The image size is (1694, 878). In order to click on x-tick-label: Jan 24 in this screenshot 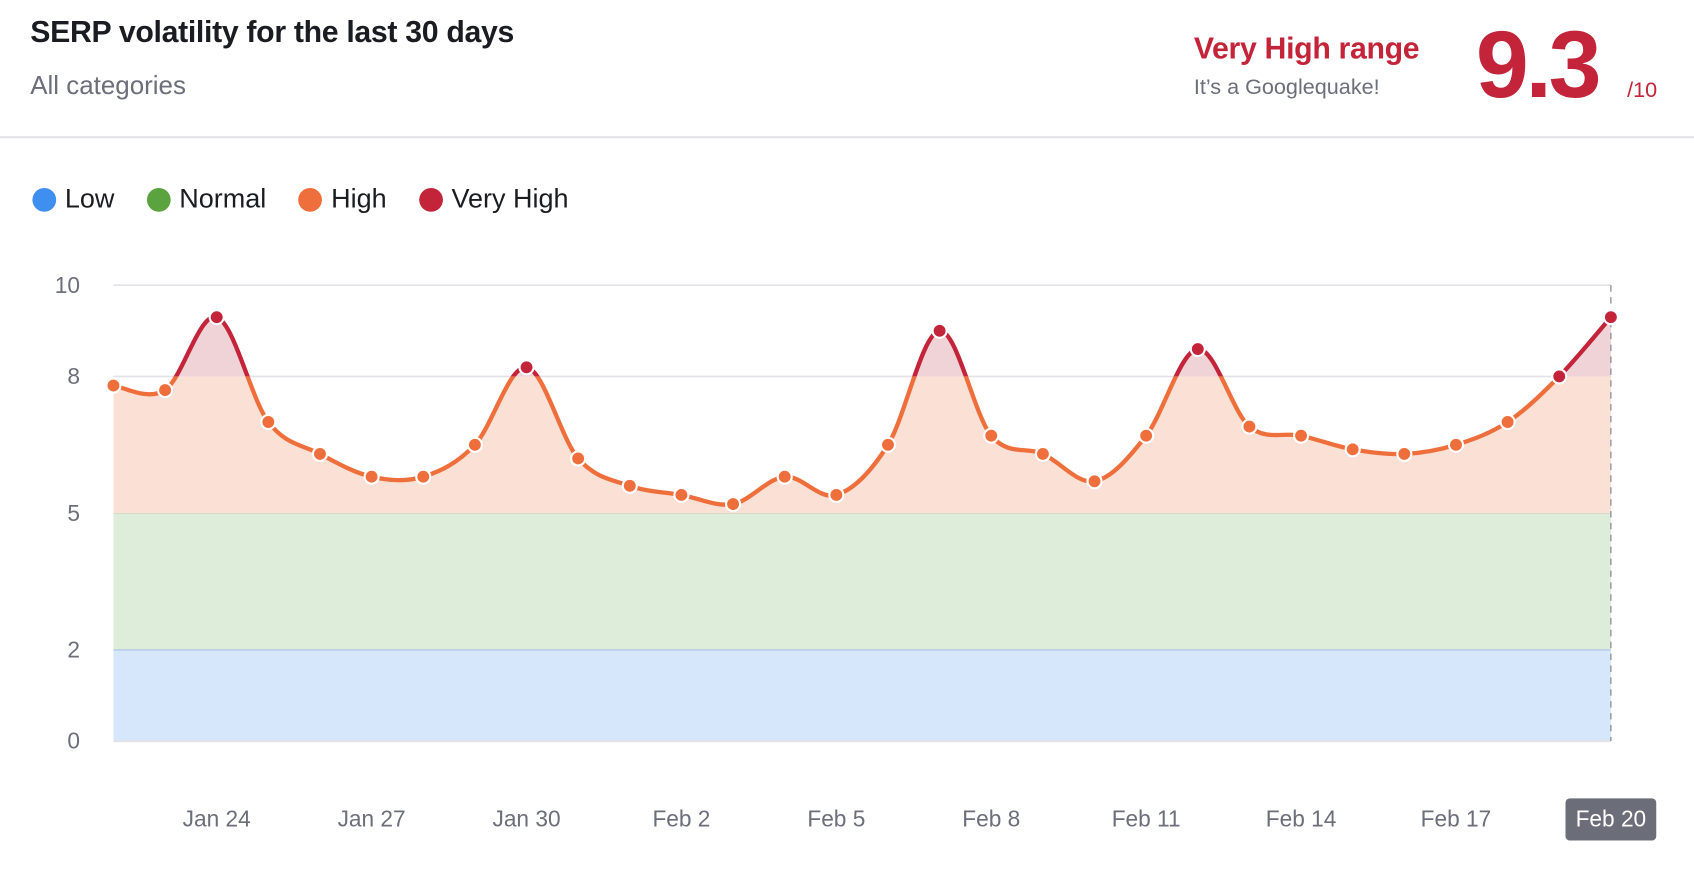, I will do `click(217, 819)`.